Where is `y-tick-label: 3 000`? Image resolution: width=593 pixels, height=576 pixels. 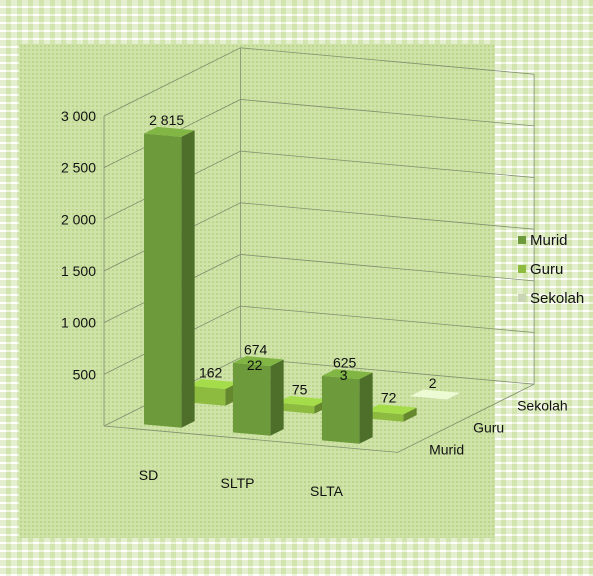
y-tick-label: 3 000 is located at coordinates (78, 116).